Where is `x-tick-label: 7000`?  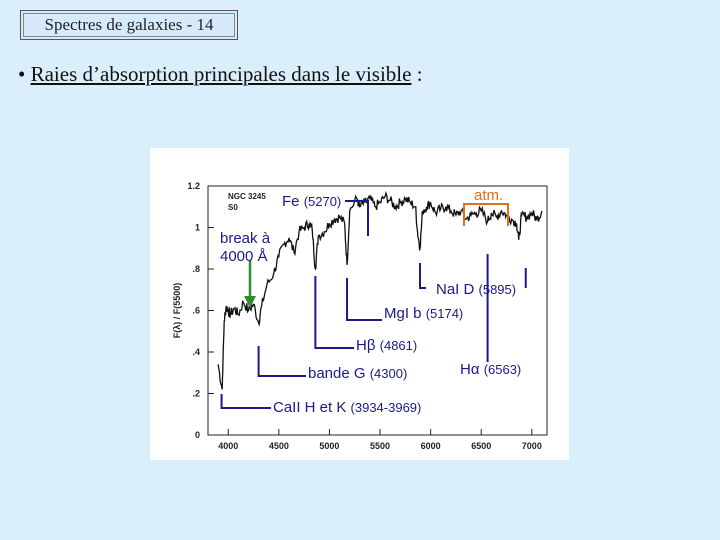 x-tick-label: 7000 is located at coordinates (532, 446).